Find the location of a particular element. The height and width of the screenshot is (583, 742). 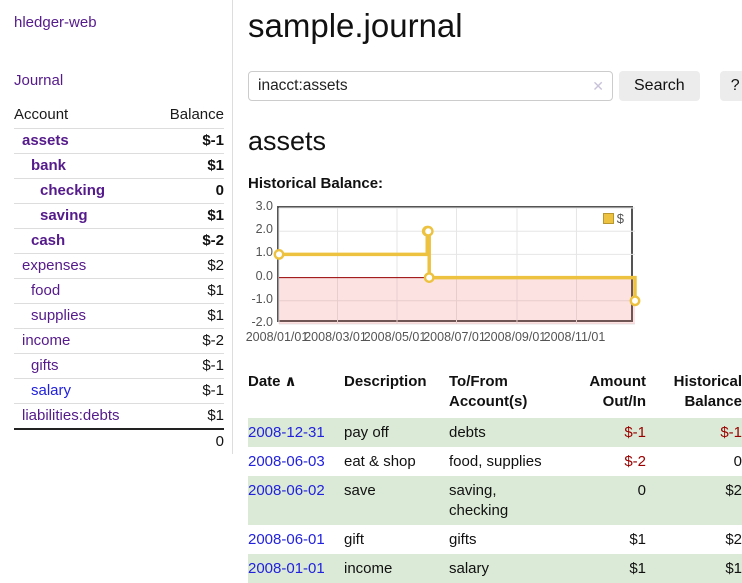

account-row: liabilities:debts $1 is located at coordinates (119, 416).